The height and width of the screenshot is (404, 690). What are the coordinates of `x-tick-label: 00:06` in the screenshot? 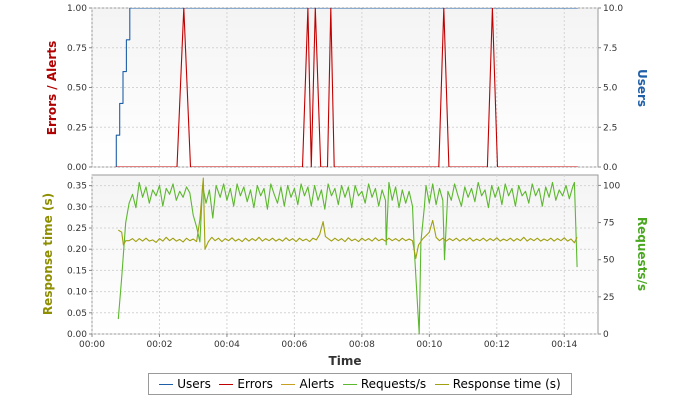 It's located at (294, 345).